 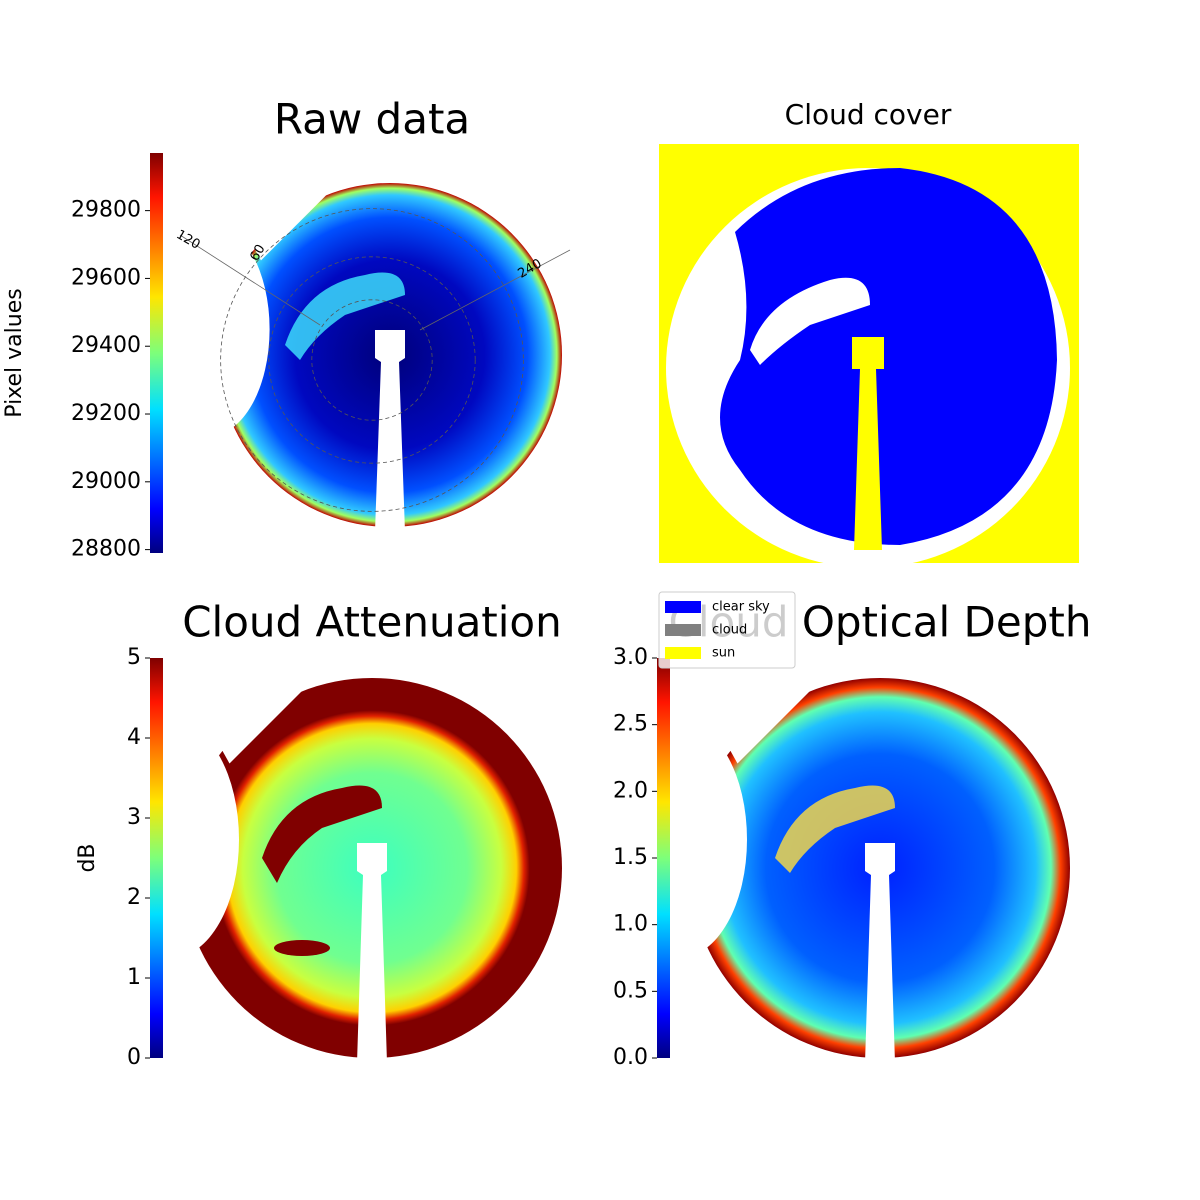 What do you see at coordinates (134, 1057) in the screenshot?
I see `colorbar-tick-label: 0` at bounding box center [134, 1057].